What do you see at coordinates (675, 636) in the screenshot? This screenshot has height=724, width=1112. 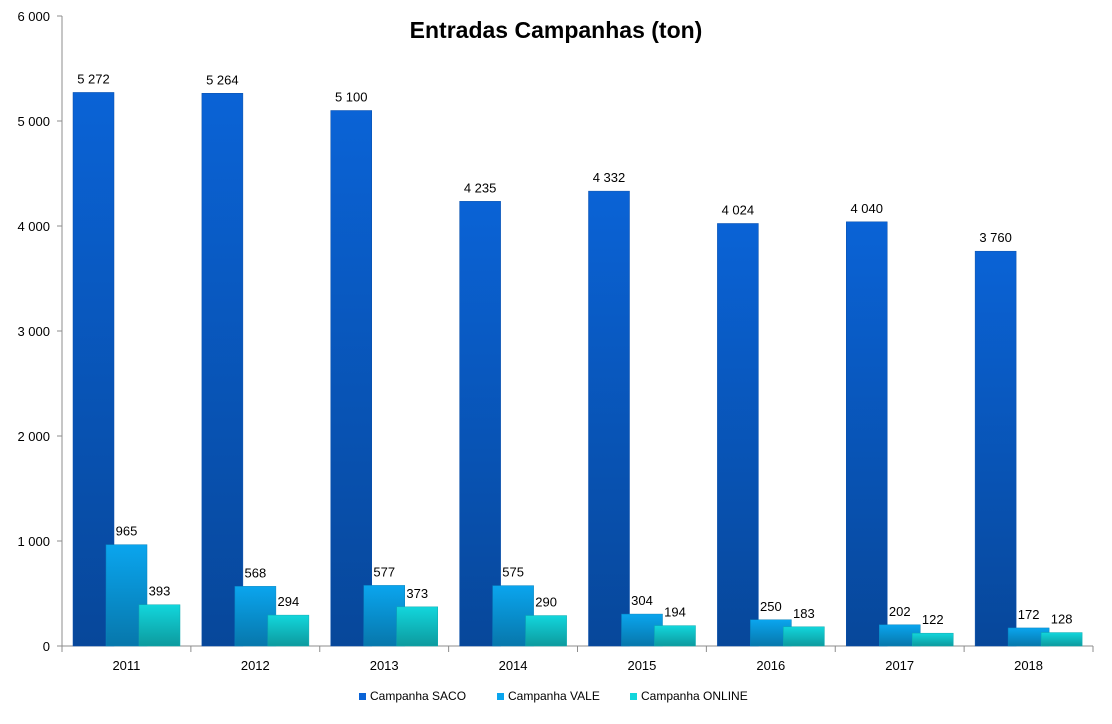 I see `bar-campanha-online-2015` at bounding box center [675, 636].